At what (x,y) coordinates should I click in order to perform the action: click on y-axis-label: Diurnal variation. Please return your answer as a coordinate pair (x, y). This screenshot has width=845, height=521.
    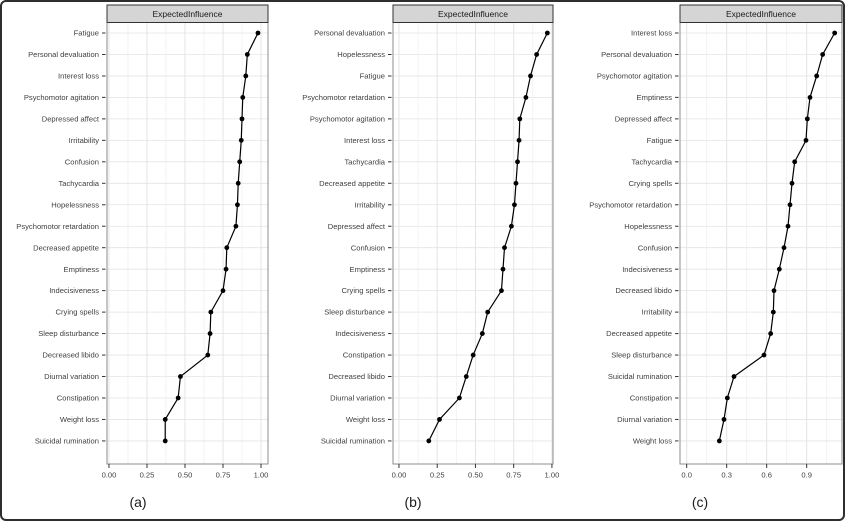
    Looking at the image, I should click on (357, 398).